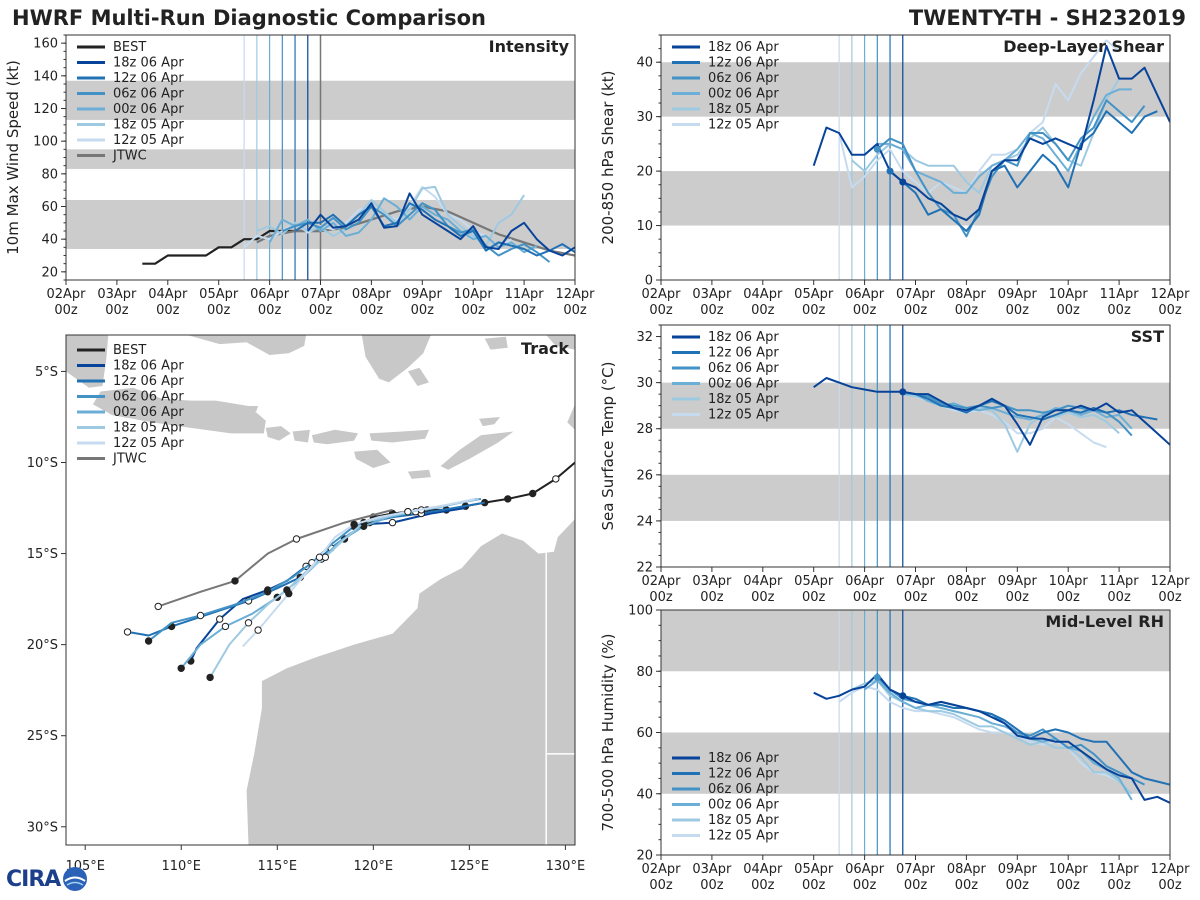  I want to click on rh-ytick-label: 80, so click(644, 672).